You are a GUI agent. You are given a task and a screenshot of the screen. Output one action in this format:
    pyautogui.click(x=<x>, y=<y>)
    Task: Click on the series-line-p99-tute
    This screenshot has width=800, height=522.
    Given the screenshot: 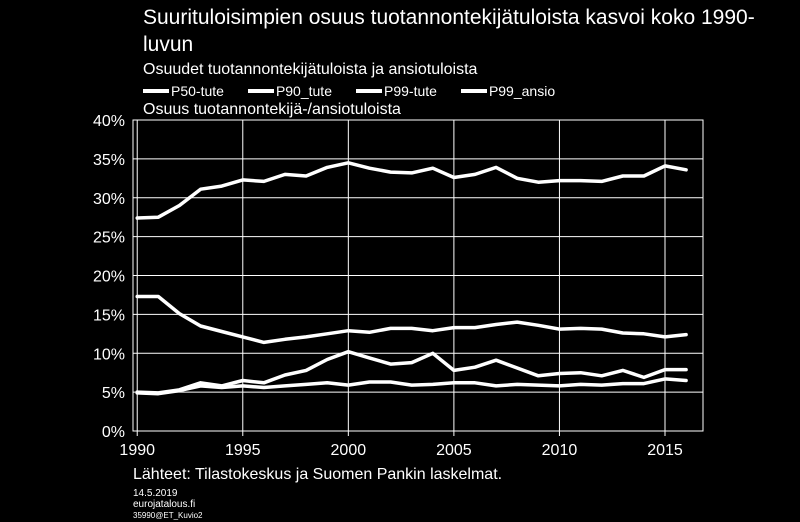 What is the action you would take?
    pyautogui.click(x=411, y=372)
    